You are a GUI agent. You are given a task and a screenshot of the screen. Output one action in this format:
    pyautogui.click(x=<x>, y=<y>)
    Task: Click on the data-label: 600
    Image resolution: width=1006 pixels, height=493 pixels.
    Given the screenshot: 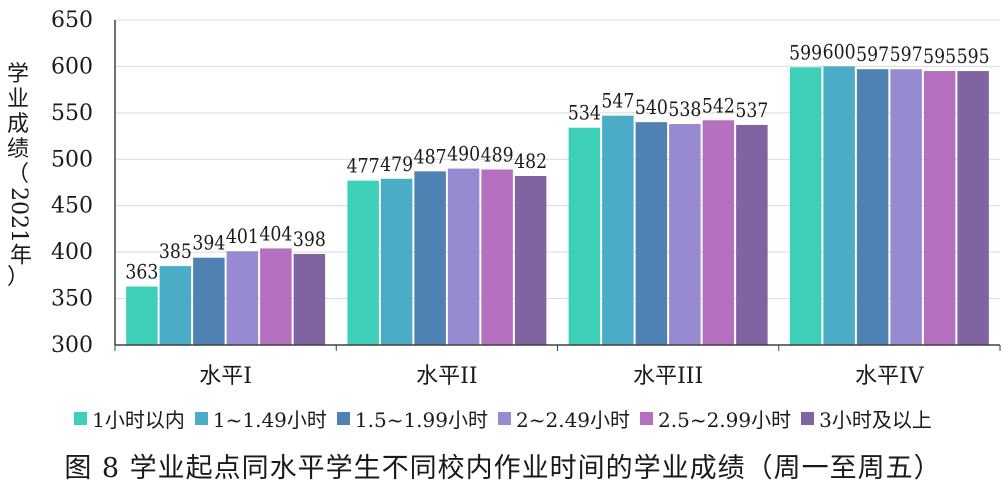 What is the action you would take?
    pyautogui.click(x=839, y=51)
    